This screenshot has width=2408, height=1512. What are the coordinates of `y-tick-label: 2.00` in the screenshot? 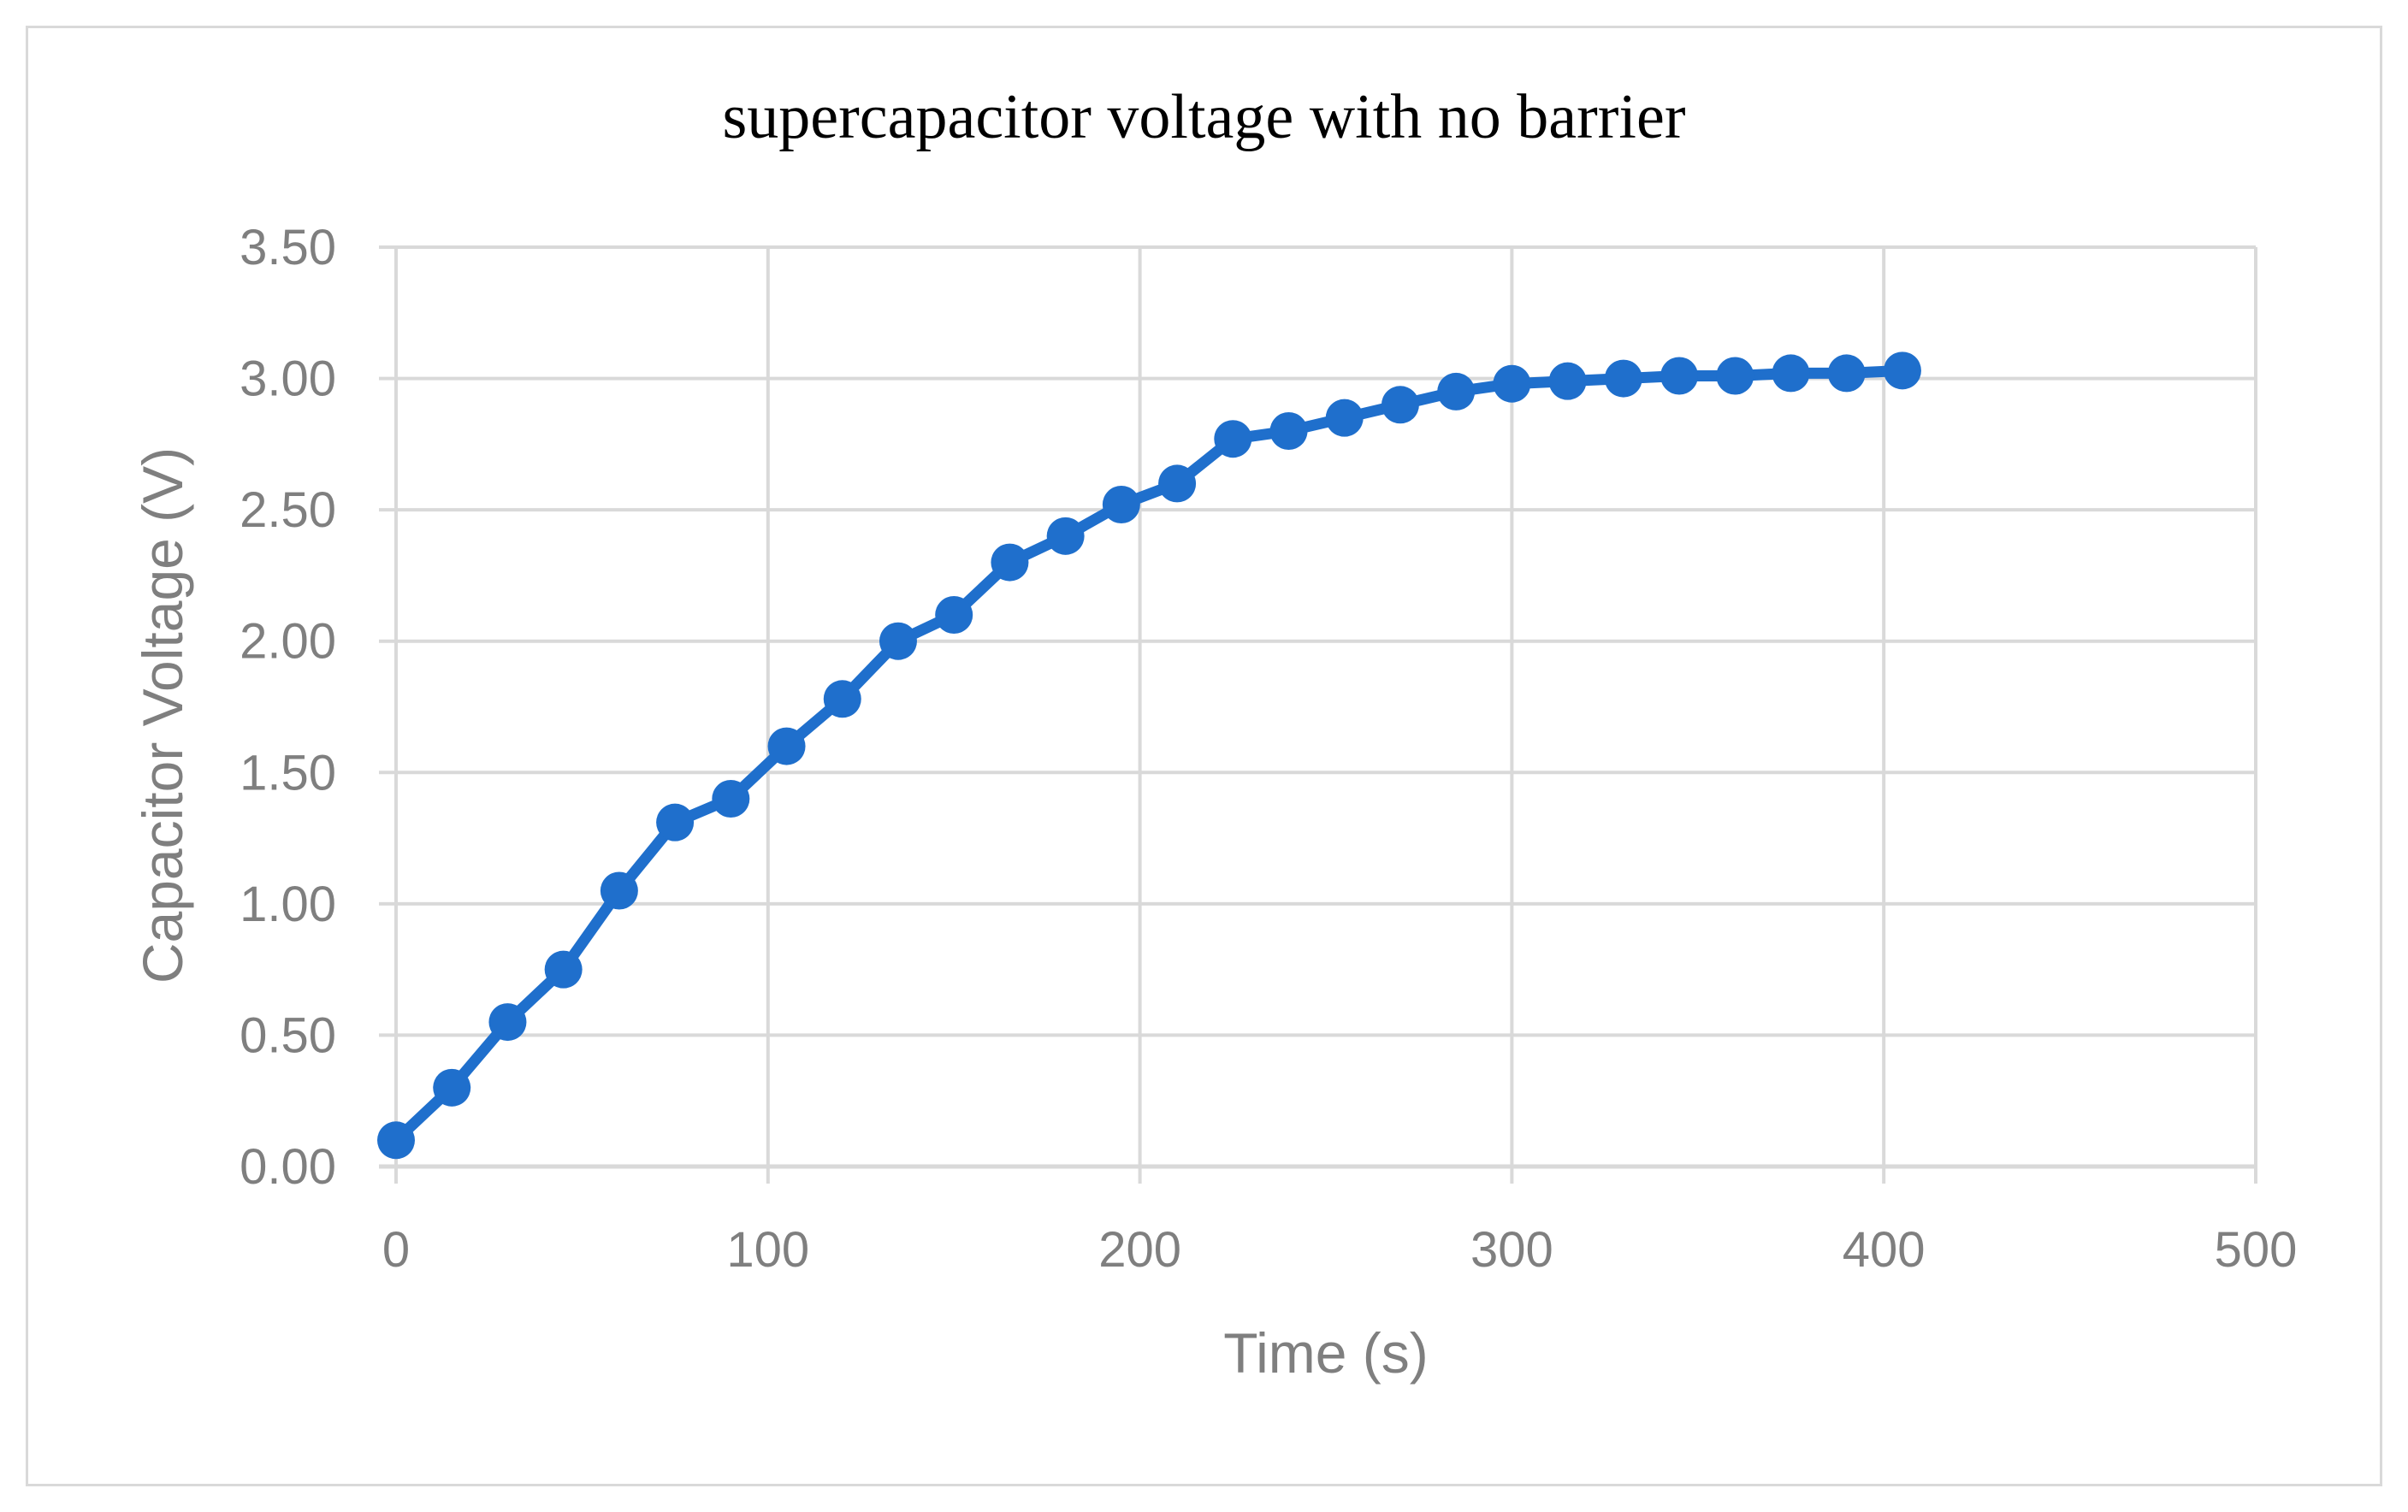 It's located at (288, 642).